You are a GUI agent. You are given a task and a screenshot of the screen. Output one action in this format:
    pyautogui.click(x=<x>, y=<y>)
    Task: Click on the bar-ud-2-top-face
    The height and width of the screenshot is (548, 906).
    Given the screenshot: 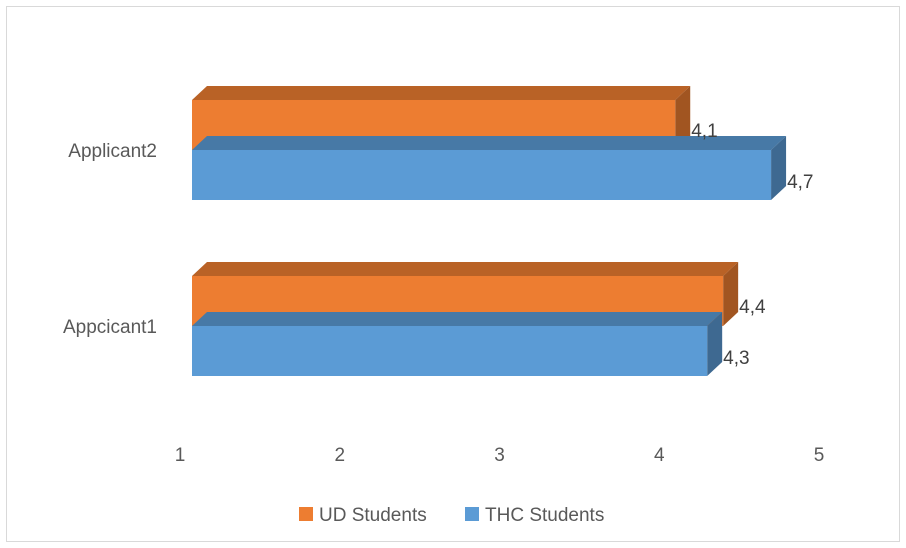 What is the action you would take?
    pyautogui.click(x=441, y=93)
    